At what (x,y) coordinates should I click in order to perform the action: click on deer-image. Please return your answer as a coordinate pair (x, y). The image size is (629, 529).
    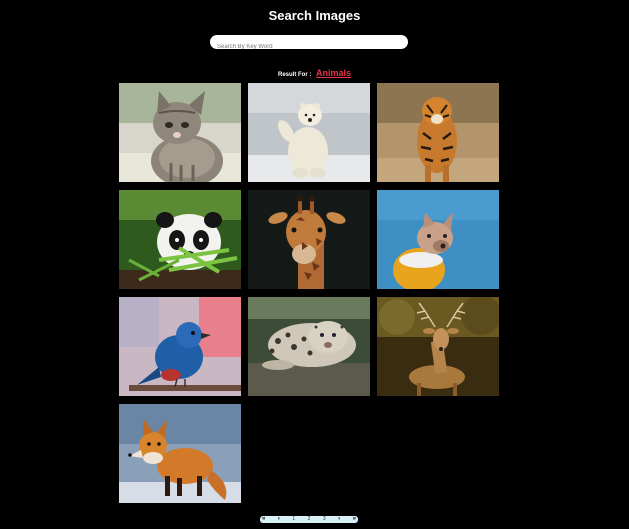
    Looking at the image, I should click on (438, 346).